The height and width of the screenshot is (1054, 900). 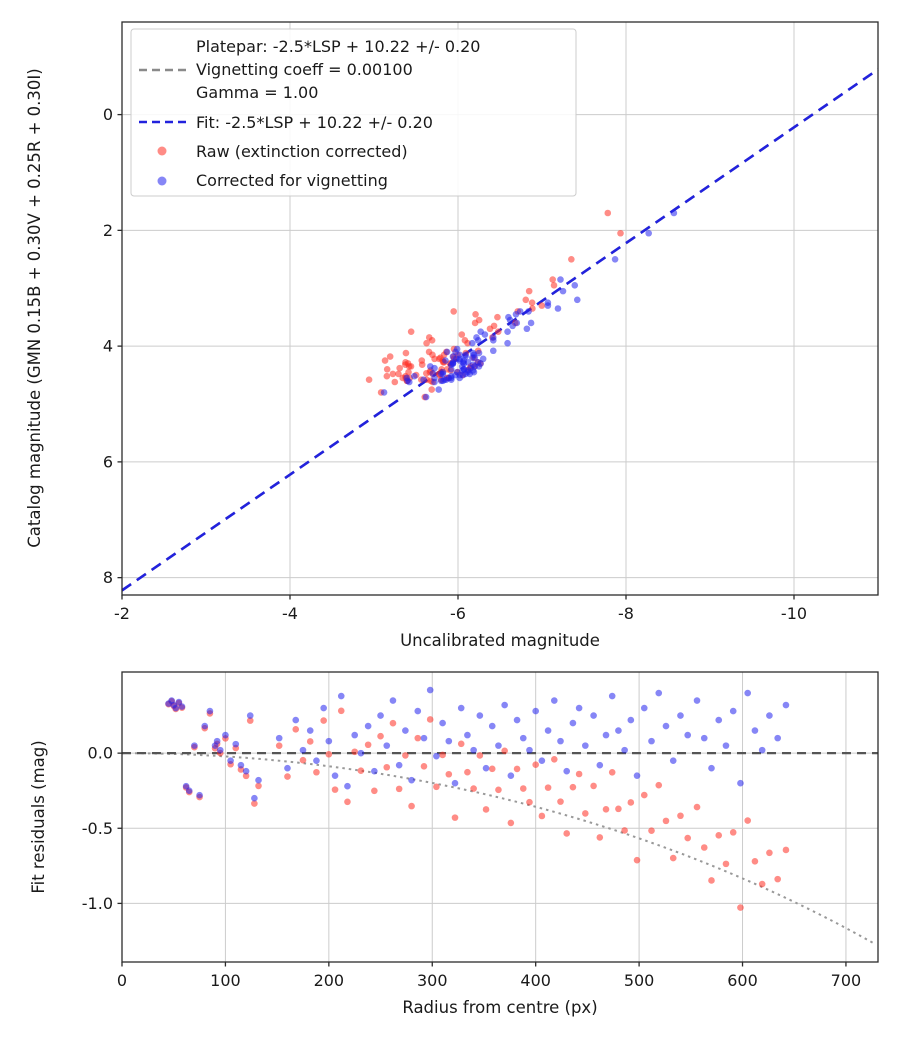 I want to click on legend-fit-label: Fit: -2.5*LSP + 10.22 +/- 0.20, so click(x=314, y=122).